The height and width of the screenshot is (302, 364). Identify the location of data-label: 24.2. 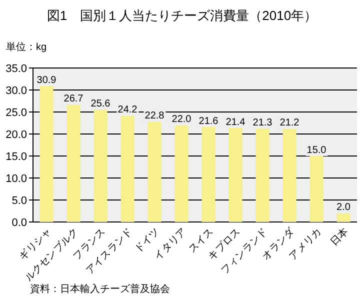
(128, 110).